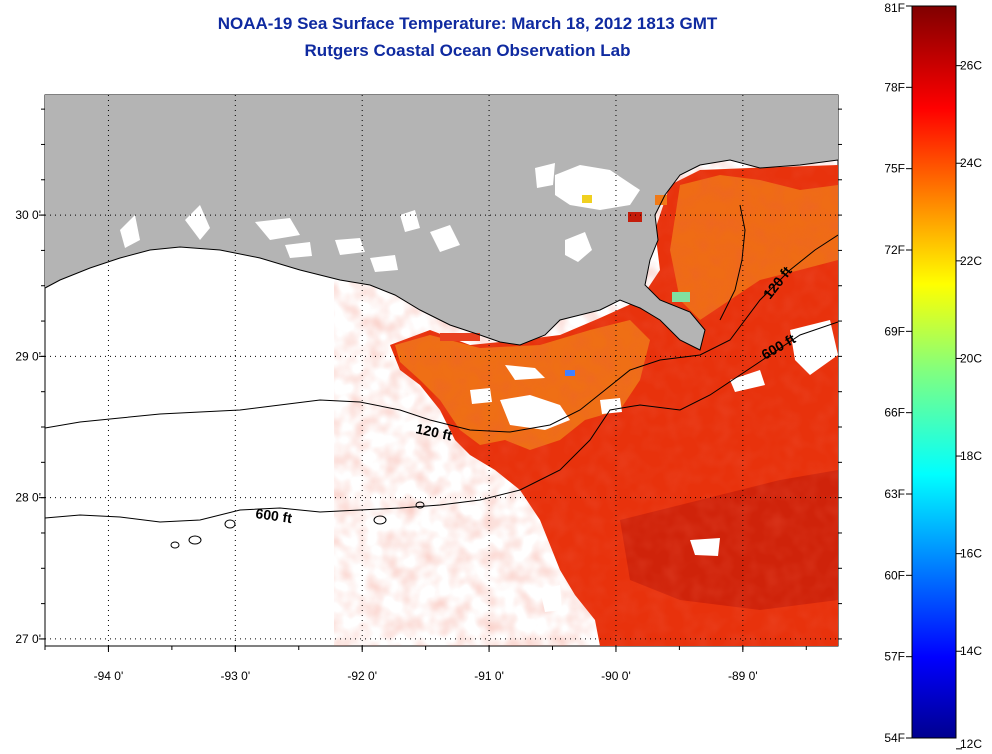  I want to click on colorbar-c-label: 26C, so click(971, 66).